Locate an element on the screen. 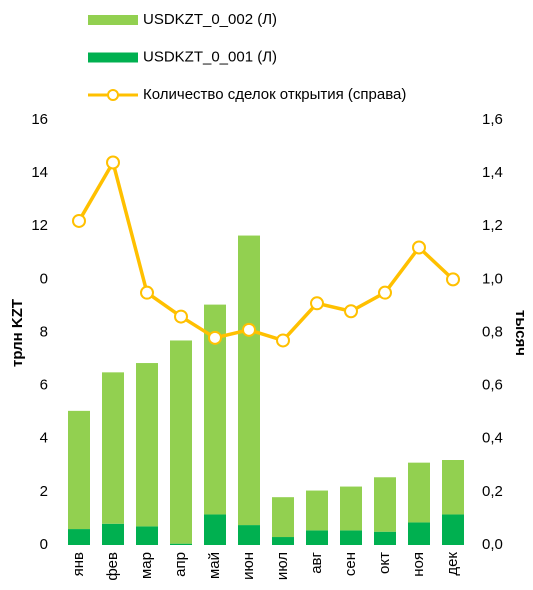 This screenshot has width=533, height=590. x-tick-label: мар is located at coordinates (146, 565).